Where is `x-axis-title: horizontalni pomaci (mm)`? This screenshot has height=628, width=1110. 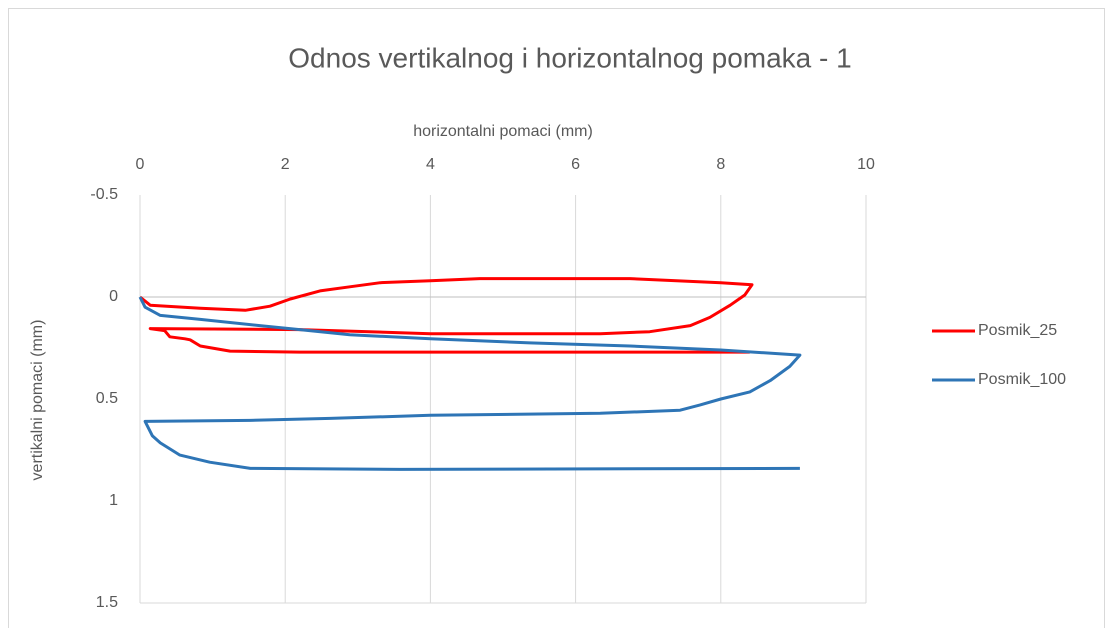 x-axis-title: horizontalni pomaci (mm) is located at coordinates (503, 131).